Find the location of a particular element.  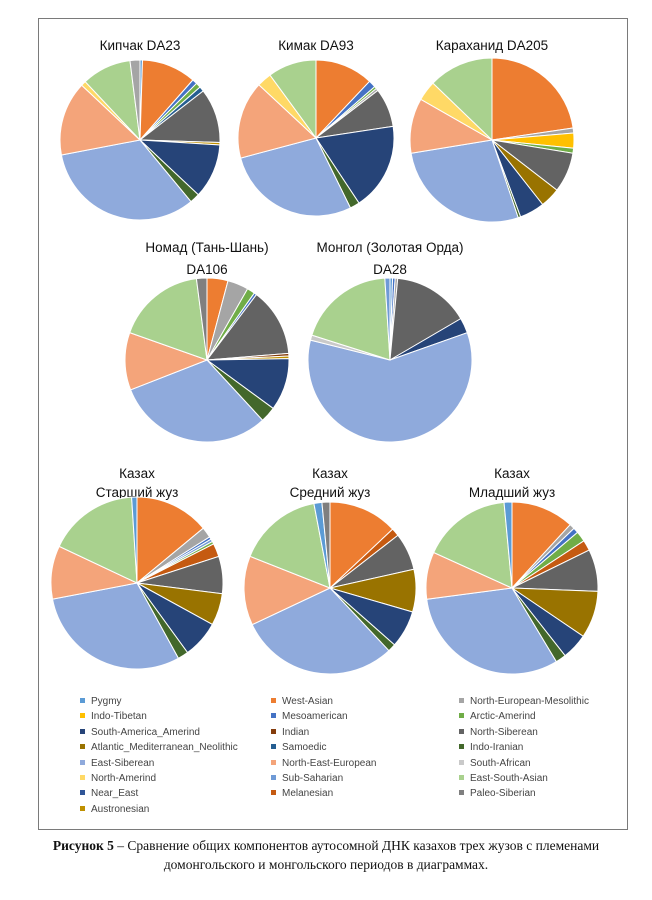

legend-label: East-South-Asian is located at coordinates (509, 778).